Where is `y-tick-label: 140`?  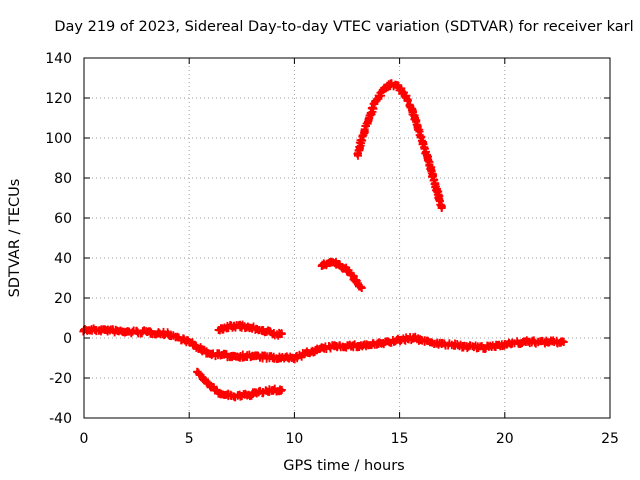 y-tick-label: 140 is located at coordinates (58, 59).